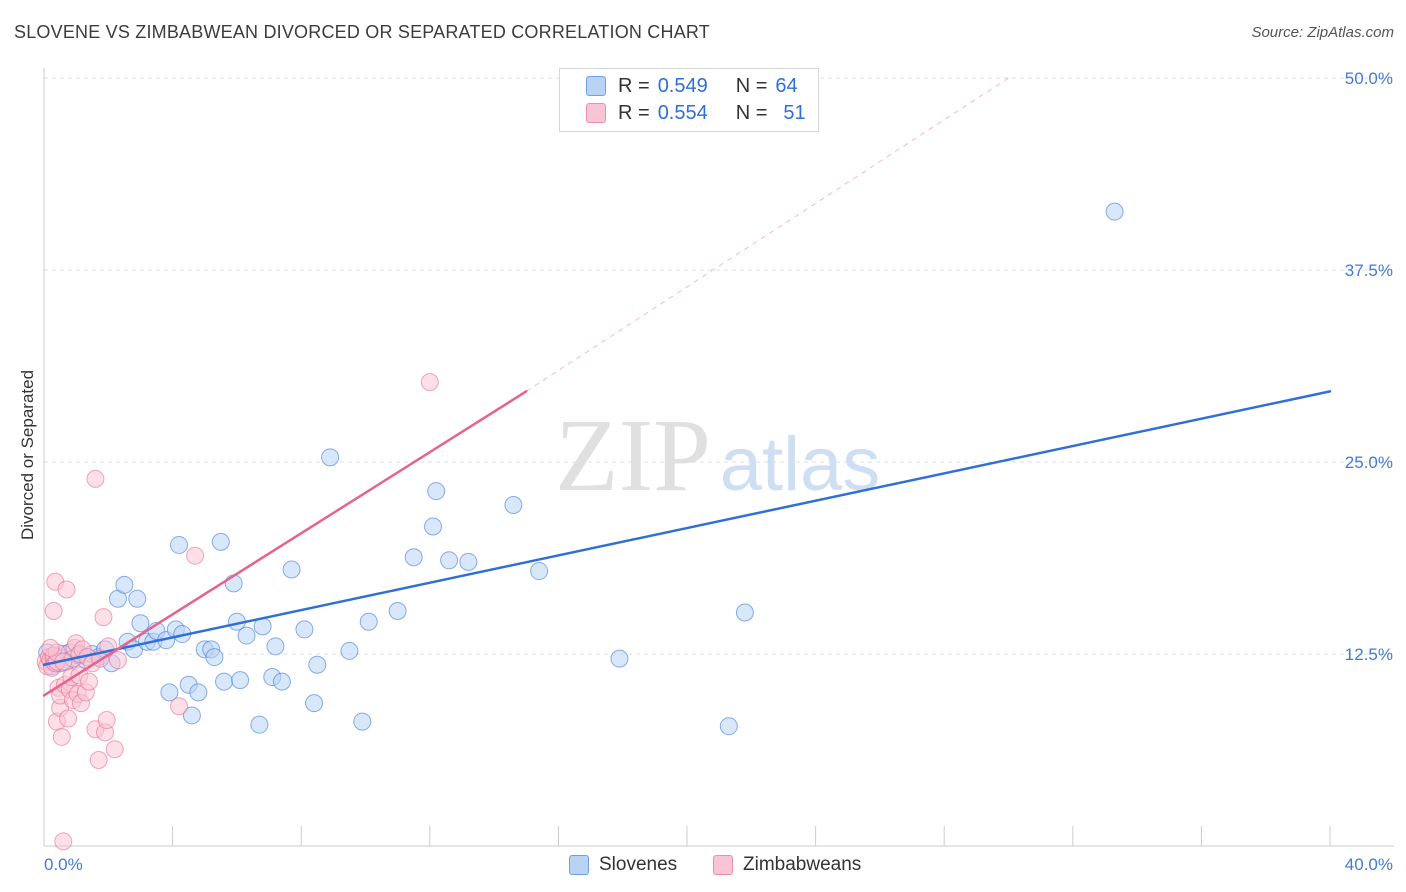 The image size is (1406, 892). I want to click on source-label: Source: ZipAtlas.com, so click(1322, 32).